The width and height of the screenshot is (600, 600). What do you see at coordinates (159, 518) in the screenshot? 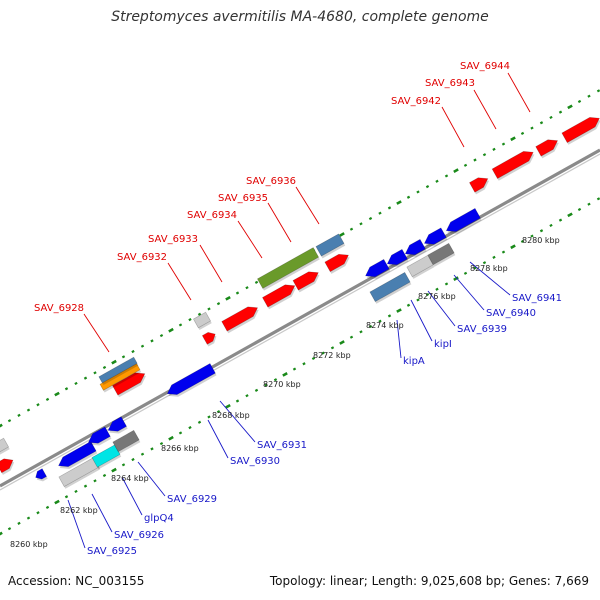
I see `gene-label: glpQ4` at bounding box center [159, 518].